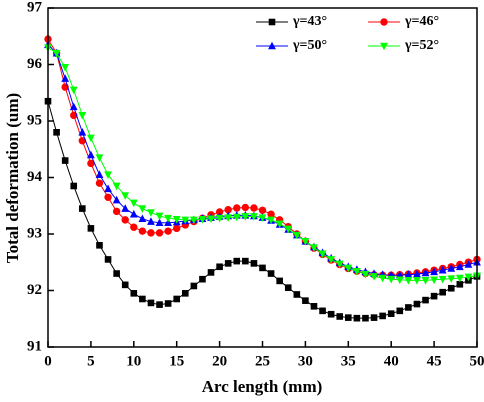 The image size is (484, 402). What do you see at coordinates (305, 361) in the screenshot?
I see `x-tick-label: 30` at bounding box center [305, 361].